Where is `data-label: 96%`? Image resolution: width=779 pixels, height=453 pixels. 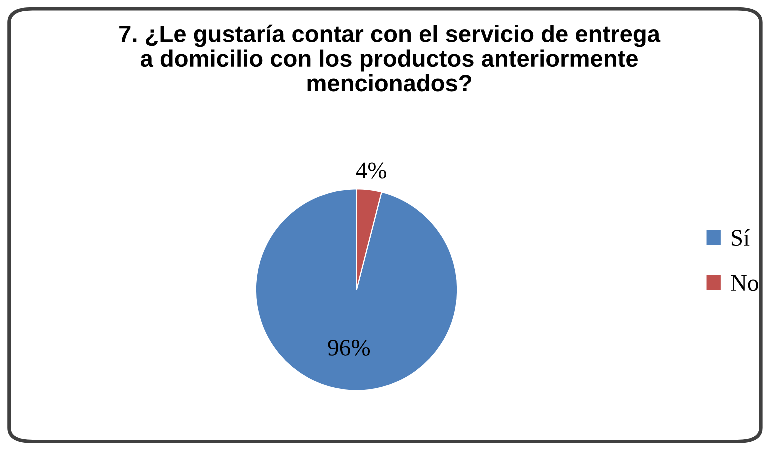 data-label: 96% is located at coordinates (349, 348).